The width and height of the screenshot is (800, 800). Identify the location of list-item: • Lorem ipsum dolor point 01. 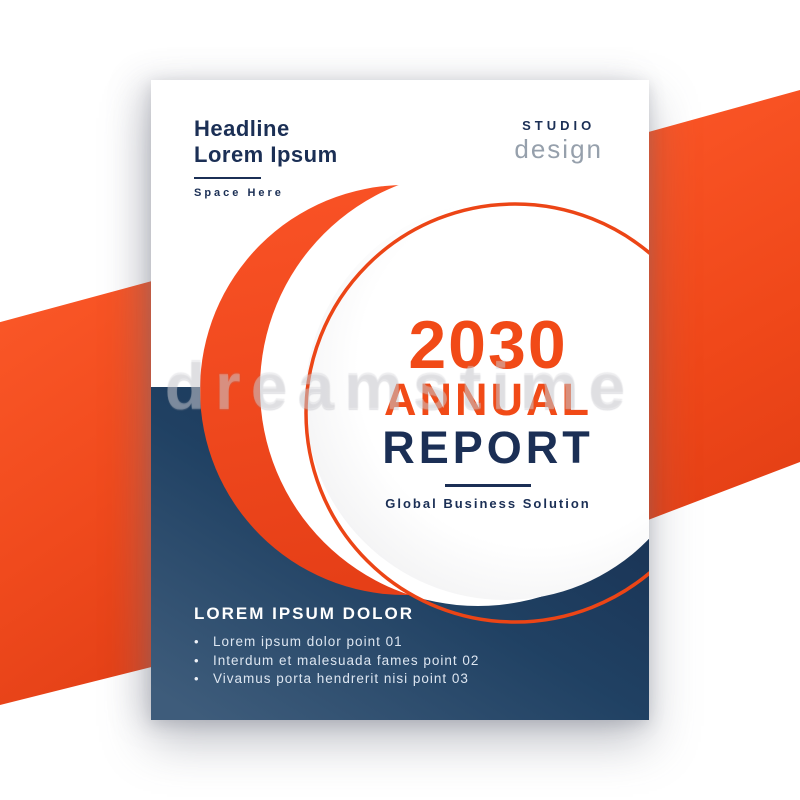
(336, 642).